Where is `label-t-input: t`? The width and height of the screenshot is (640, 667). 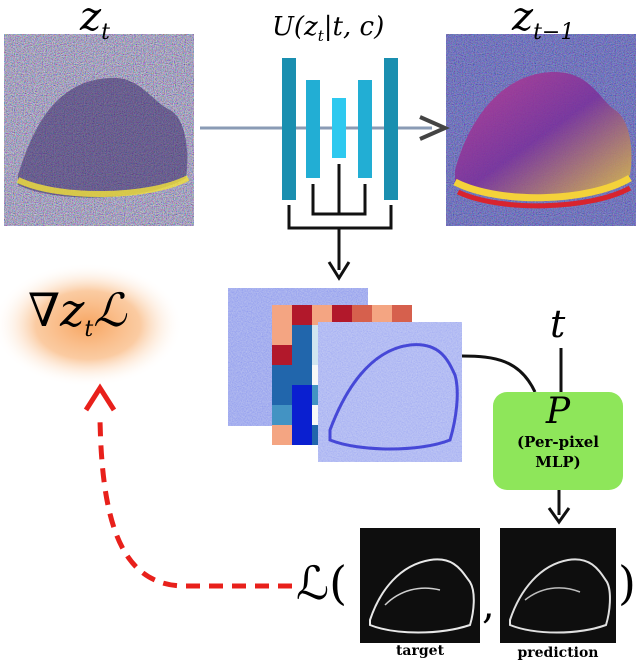 label-t-input: t is located at coordinates (558, 324).